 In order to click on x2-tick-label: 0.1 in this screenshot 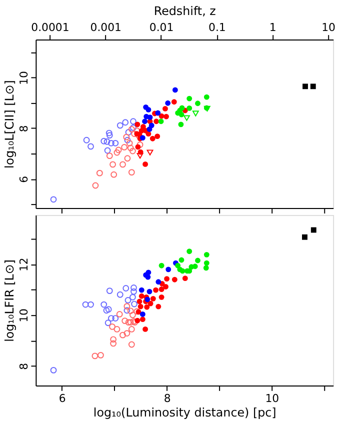, I will do `click(217, 27)`.